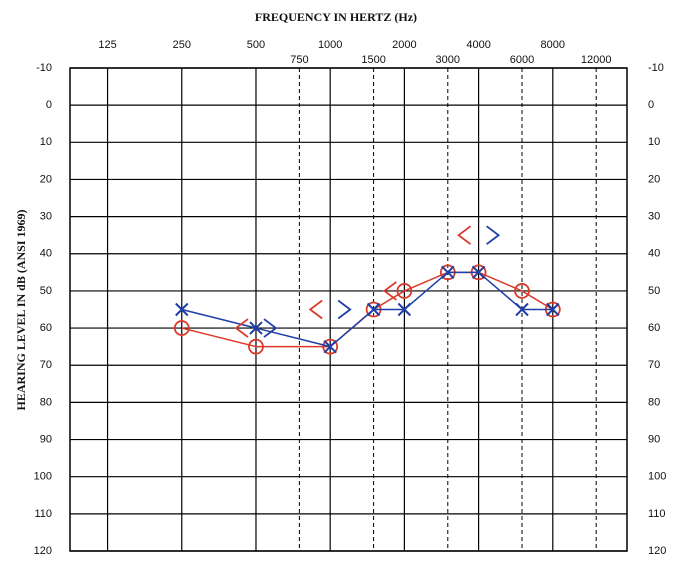  Describe the element at coordinates (46, 328) in the screenshot. I see `y-tick-label: 60` at that location.